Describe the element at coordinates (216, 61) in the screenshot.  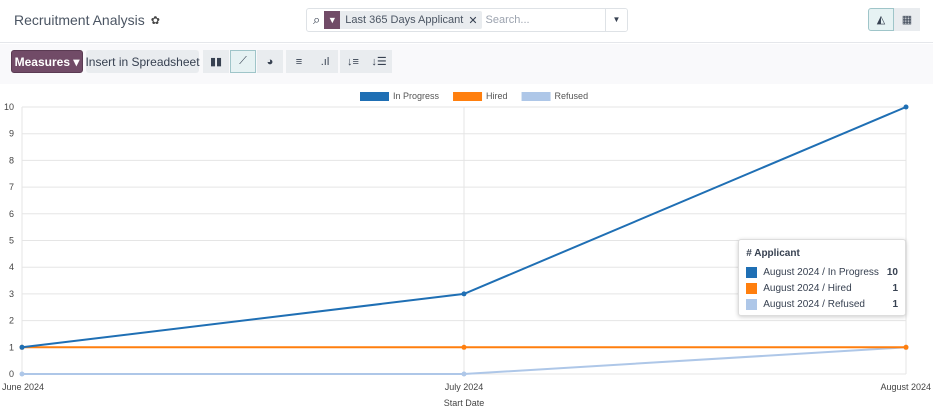
I see `bar-chart-icon: ▮▮` at that location.